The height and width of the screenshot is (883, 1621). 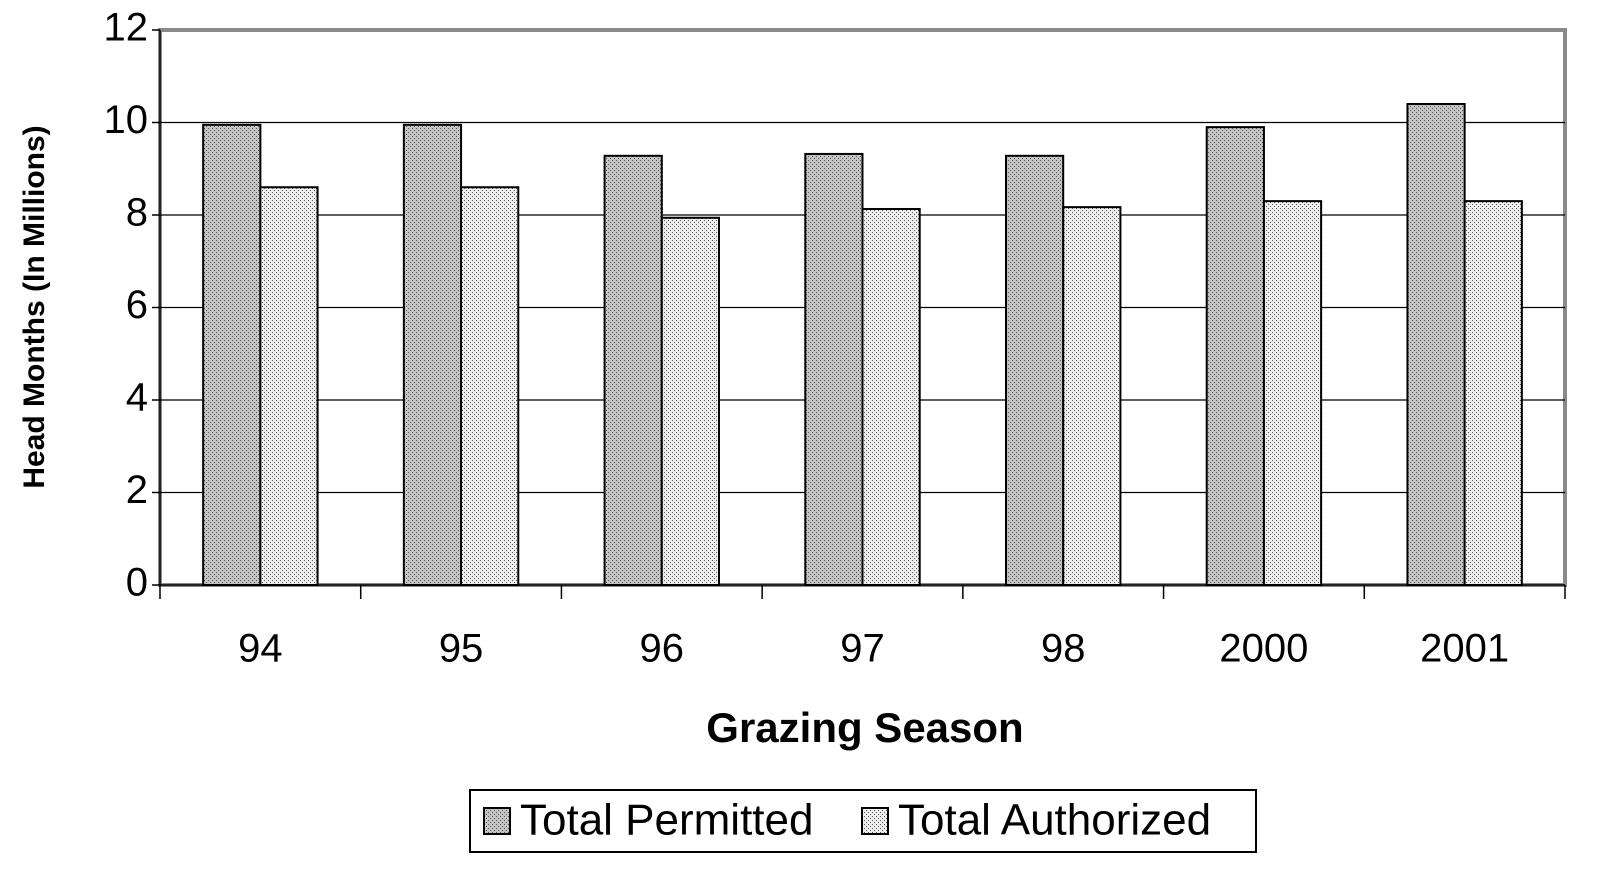 I want to click on x-tick-label: 2001, so click(x=1464, y=649).